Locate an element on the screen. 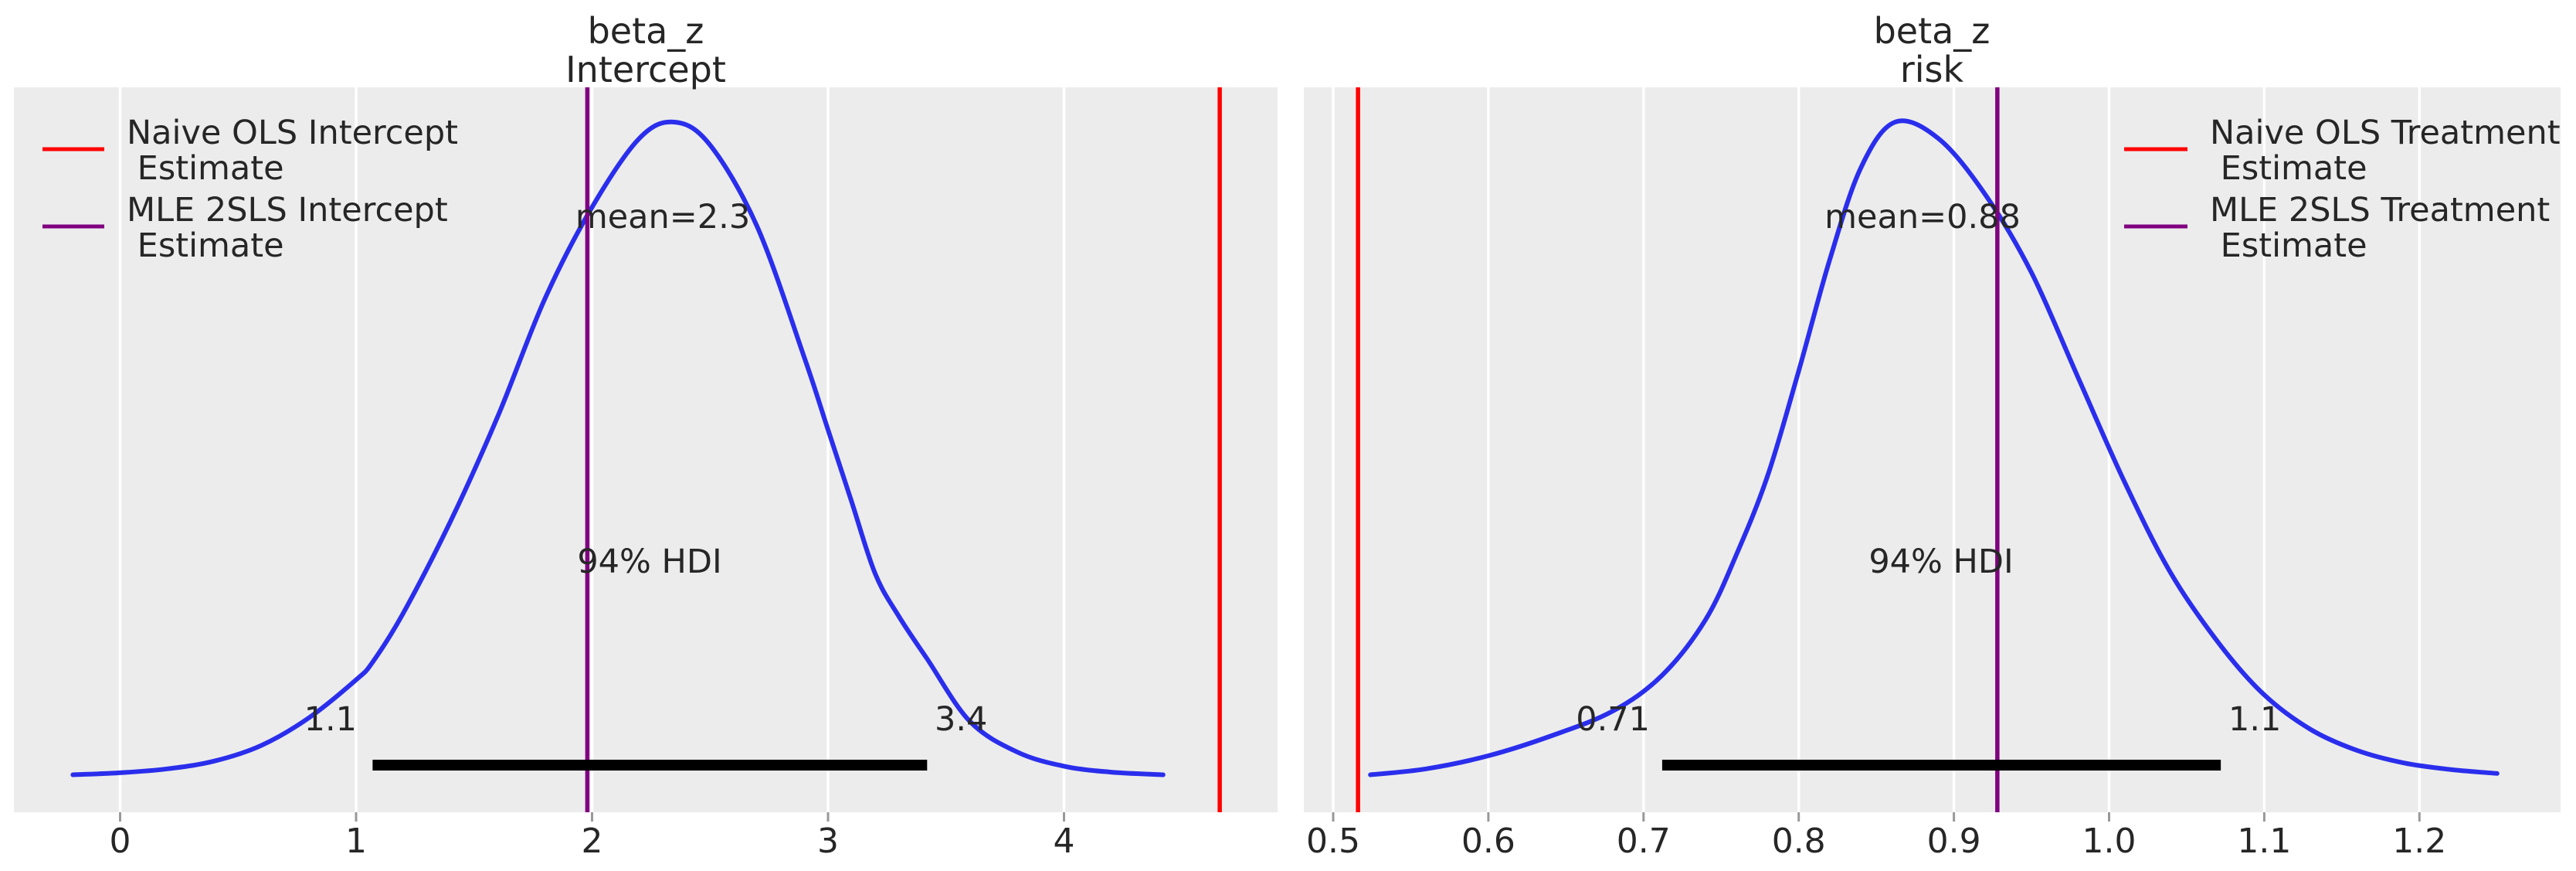  mean-label: mean=2.3 is located at coordinates (662, 217).